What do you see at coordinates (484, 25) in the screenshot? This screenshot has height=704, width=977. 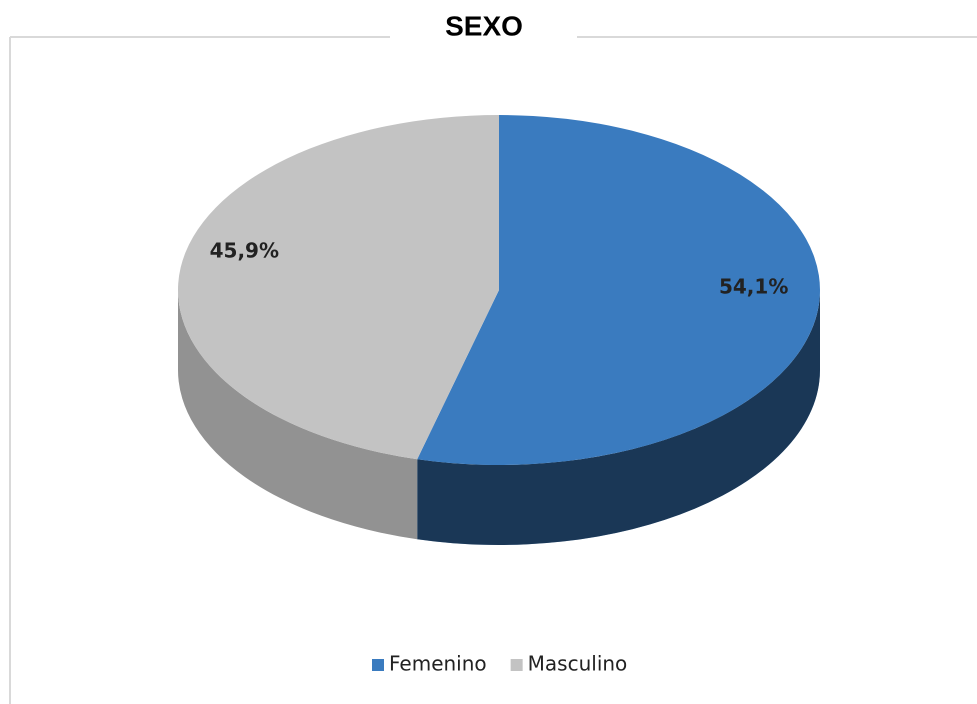 I see `chart-title: SEXO` at bounding box center [484, 25].